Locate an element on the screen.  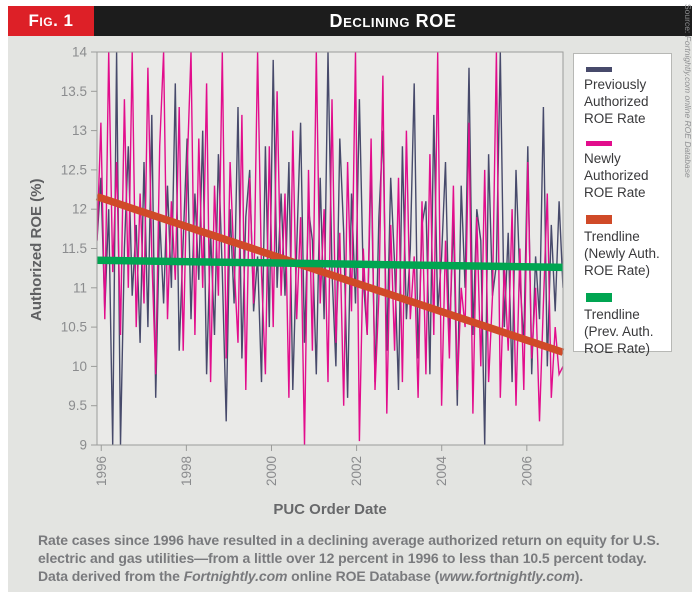
source-note-prefix: Source: is located at coordinates (688, 20).